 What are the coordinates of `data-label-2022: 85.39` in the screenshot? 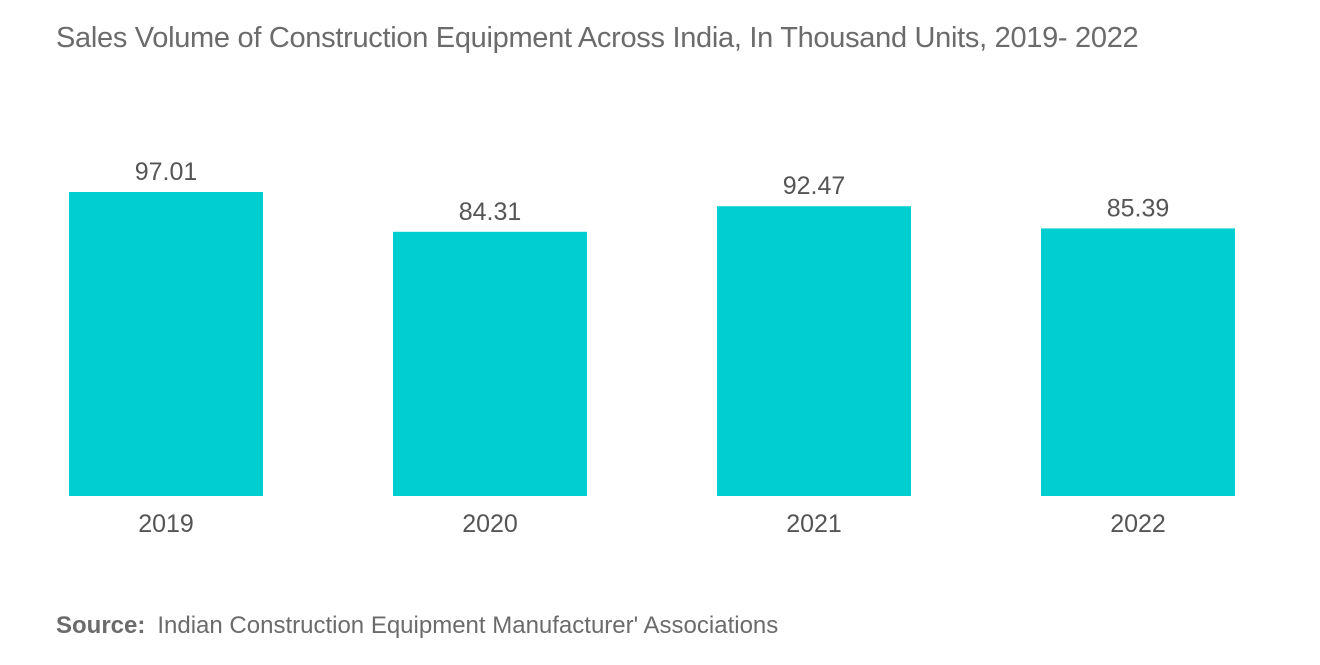 It's located at (1138, 208).